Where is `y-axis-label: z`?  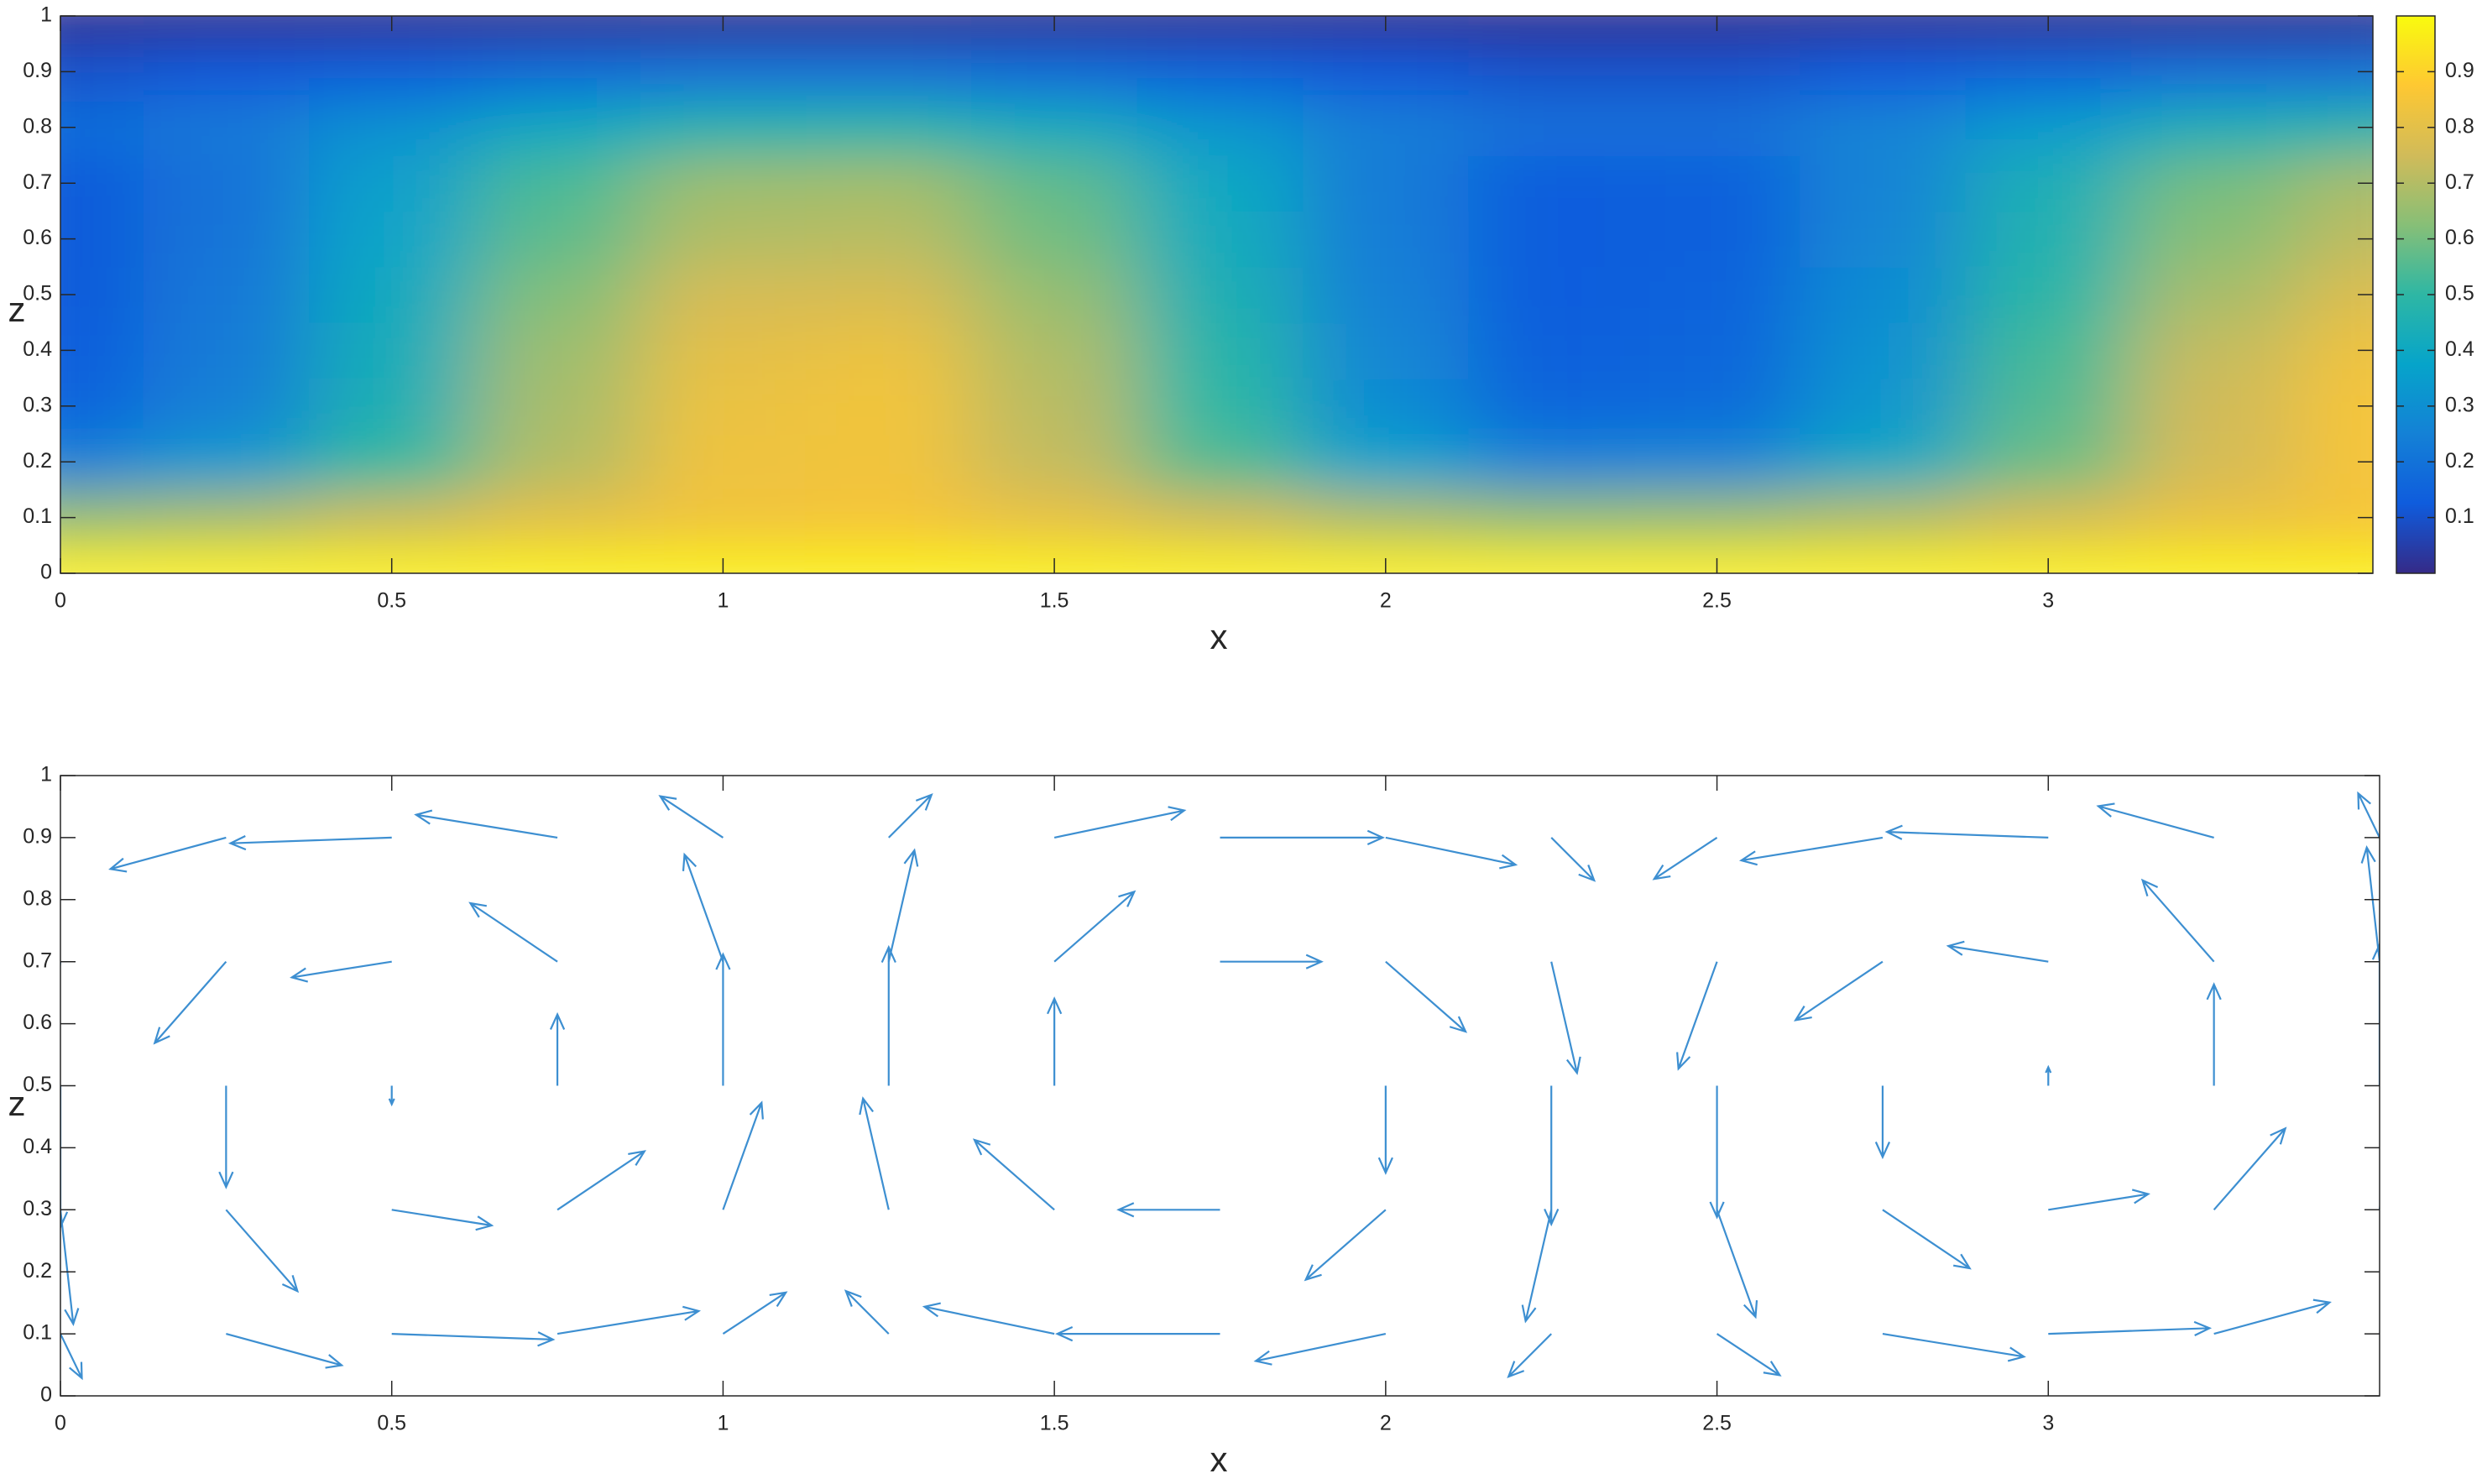
y-axis-label: z is located at coordinates (17, 1103).